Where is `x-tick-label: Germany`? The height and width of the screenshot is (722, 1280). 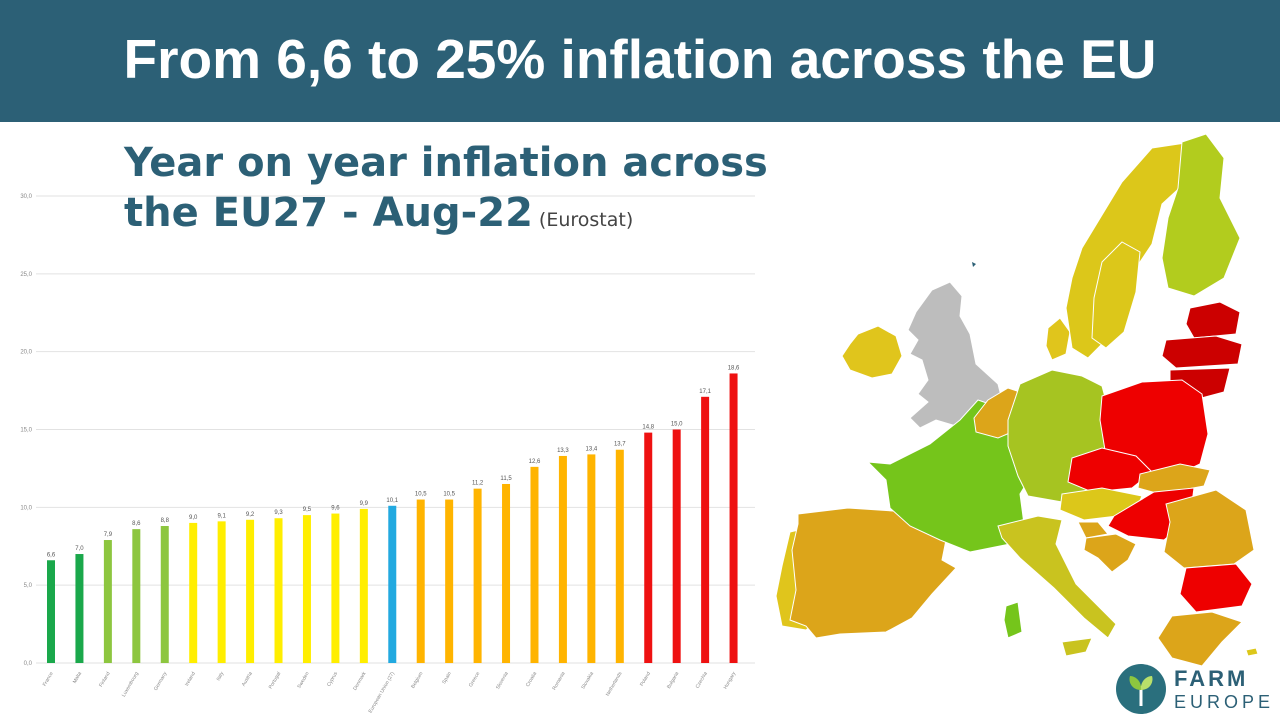 x-tick-label: Germany is located at coordinates (161, 681).